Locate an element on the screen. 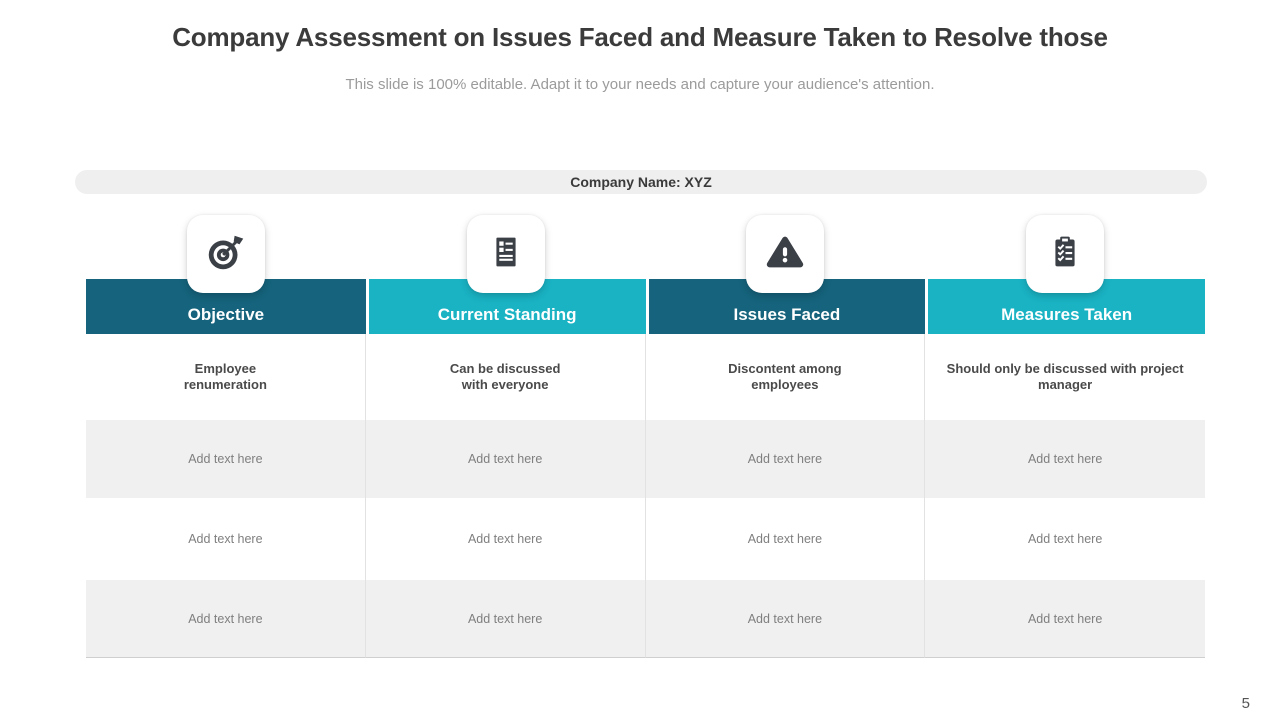 The image size is (1280, 720). objective-icon-card is located at coordinates (226, 254).